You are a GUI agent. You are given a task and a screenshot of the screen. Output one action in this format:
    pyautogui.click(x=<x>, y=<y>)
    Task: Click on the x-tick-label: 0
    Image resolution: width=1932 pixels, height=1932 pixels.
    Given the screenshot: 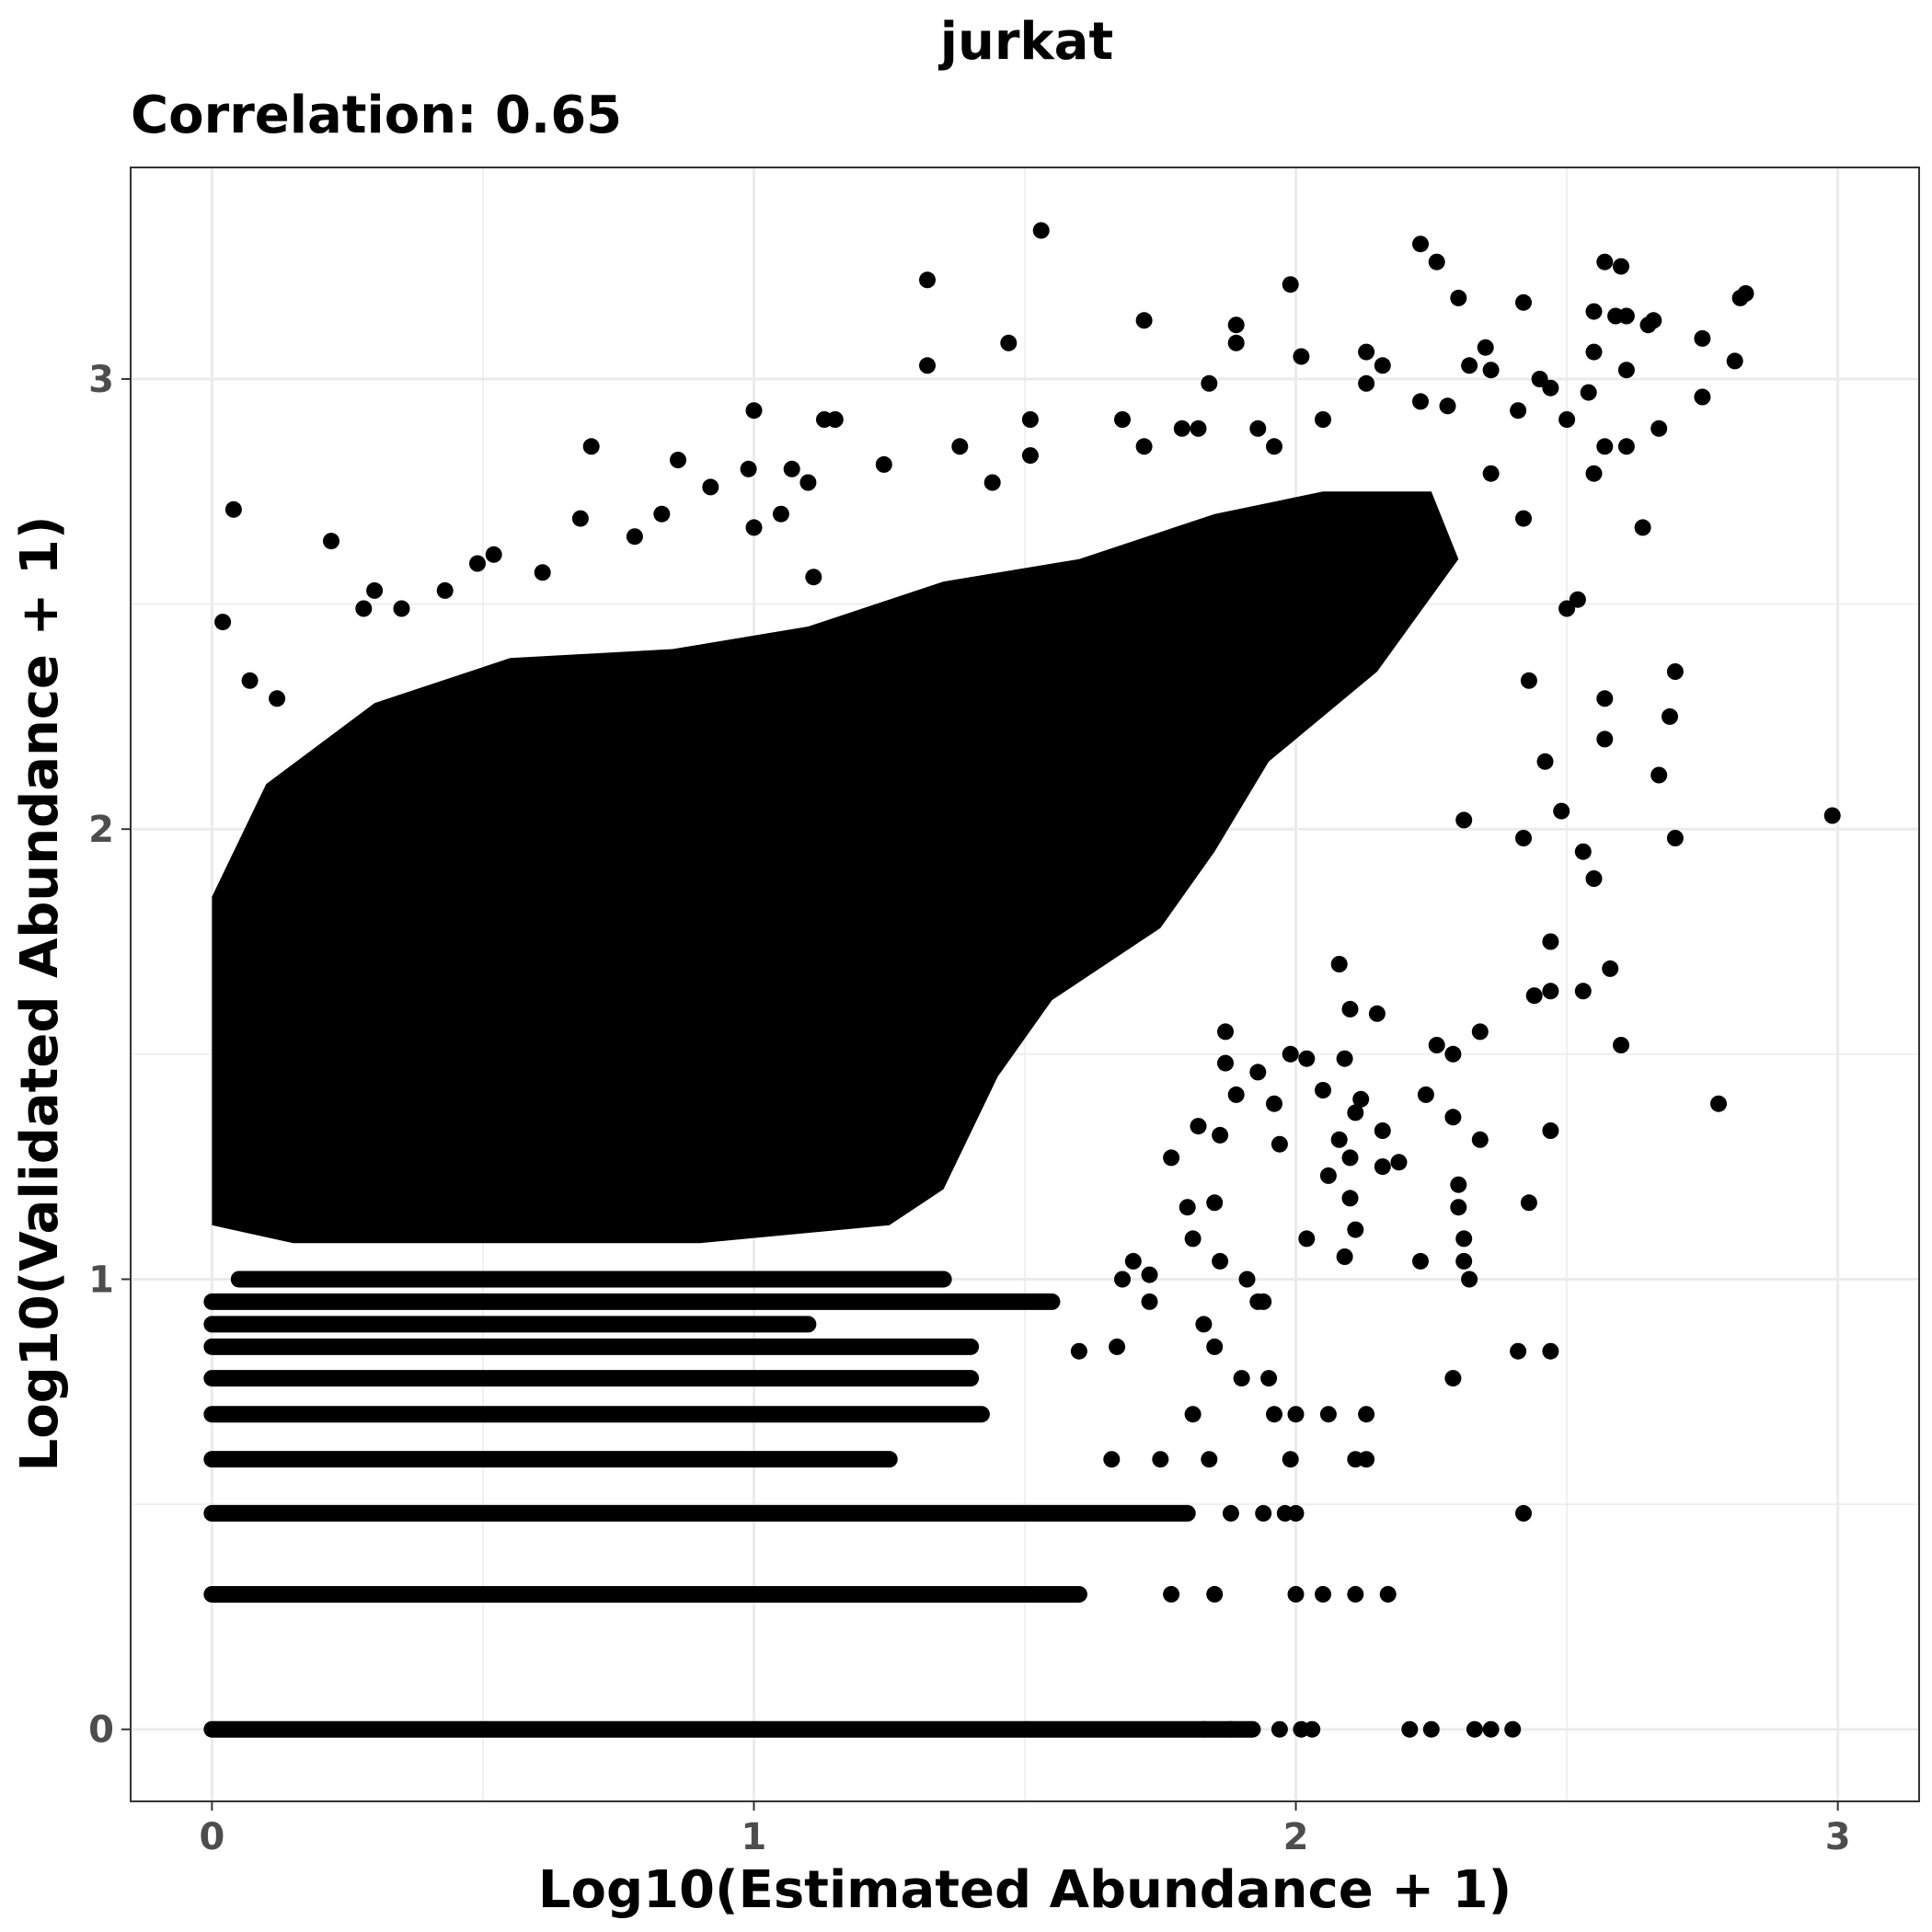 What is the action you would take?
    pyautogui.click(x=211, y=1837)
    